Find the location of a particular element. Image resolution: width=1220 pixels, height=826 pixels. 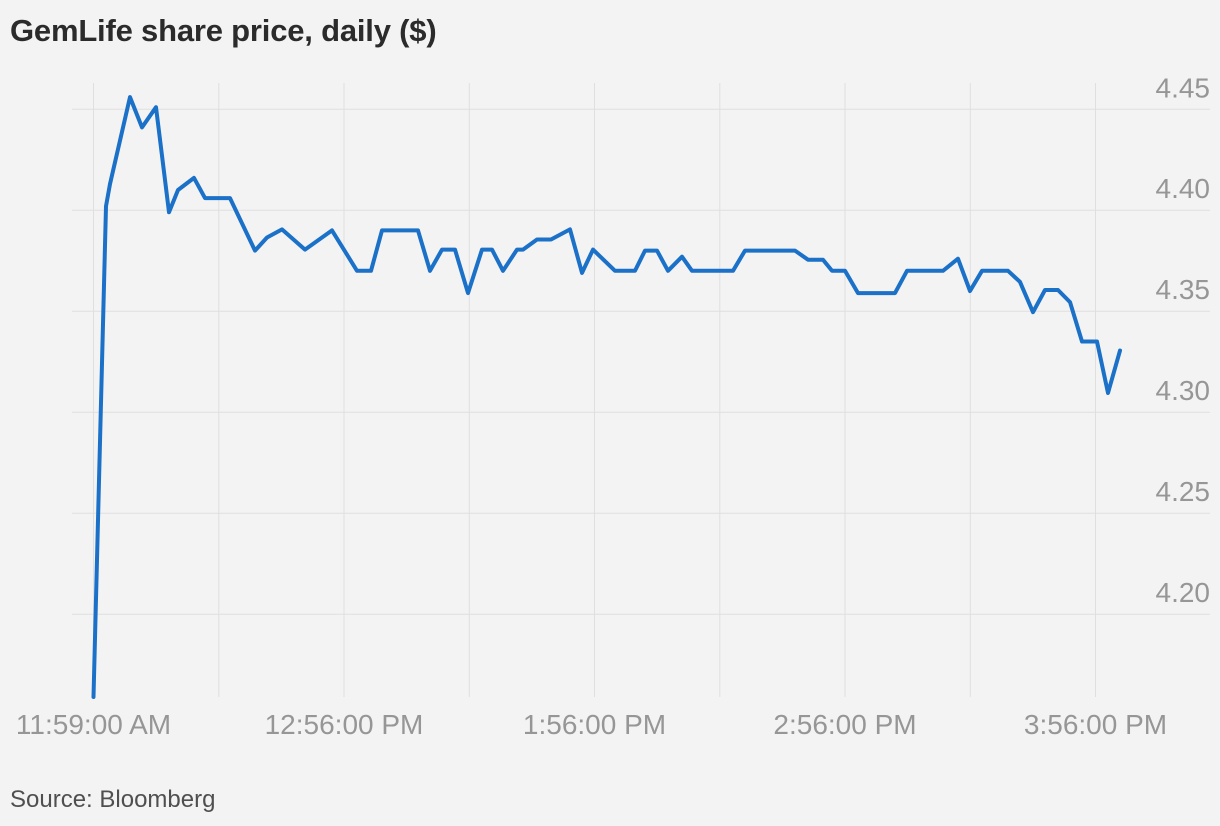

chart-title: GemLife share price, daily ($) is located at coordinates (223, 30).